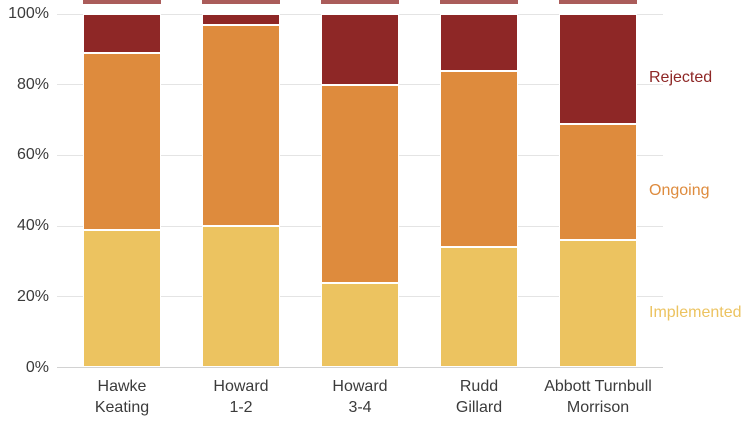 This screenshot has width=754, height=424. I want to click on y-axis-tick-100: 100%, so click(28, 13).